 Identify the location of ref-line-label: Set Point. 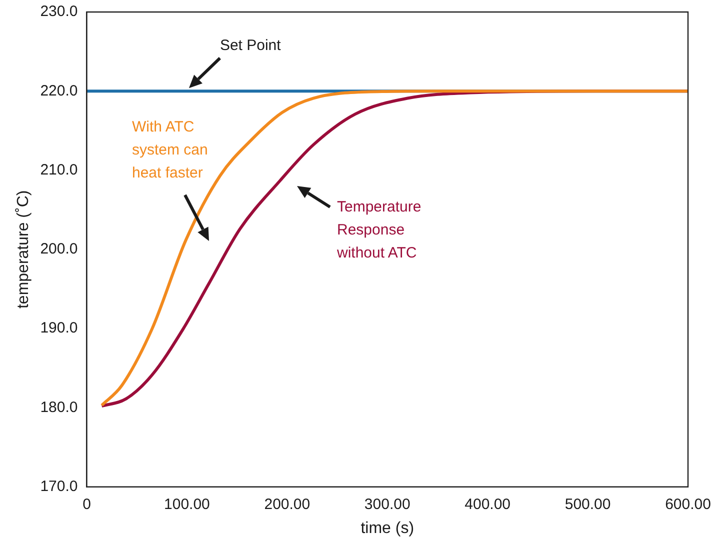
(251, 45).